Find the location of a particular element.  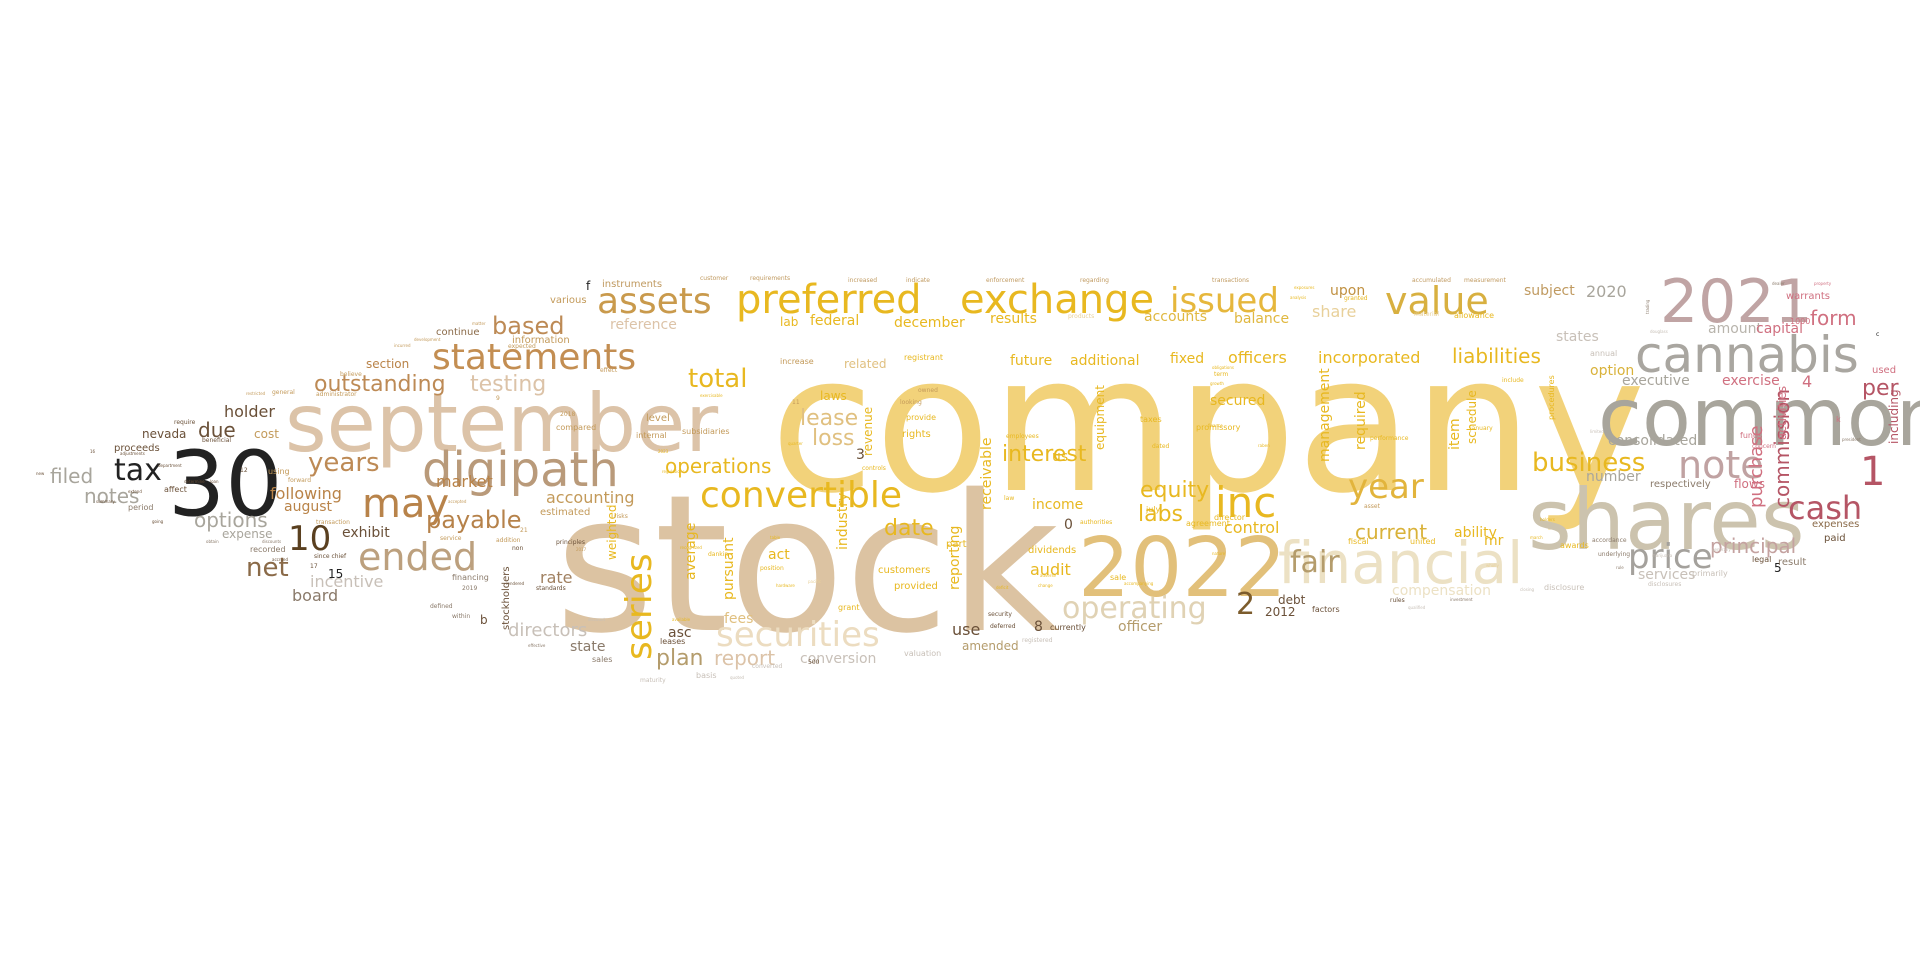

word-legal: legal is located at coordinates (1762, 559).